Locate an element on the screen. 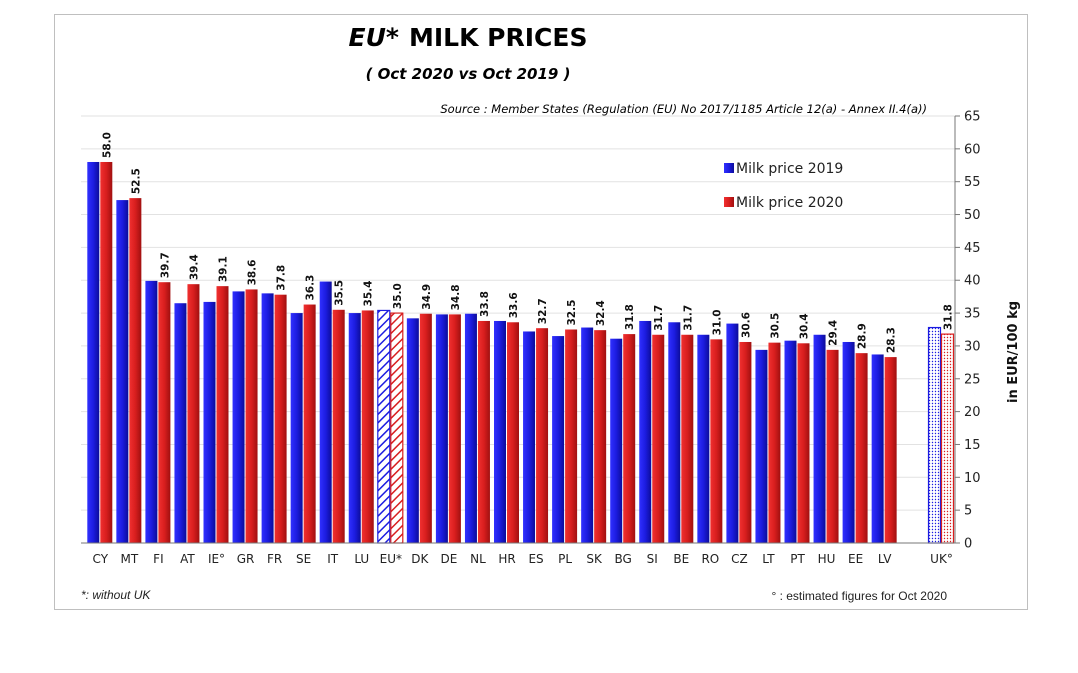 Image resolution: width=1078 pixels, height=673 pixels. legend-swatch-2020 is located at coordinates (729, 202).